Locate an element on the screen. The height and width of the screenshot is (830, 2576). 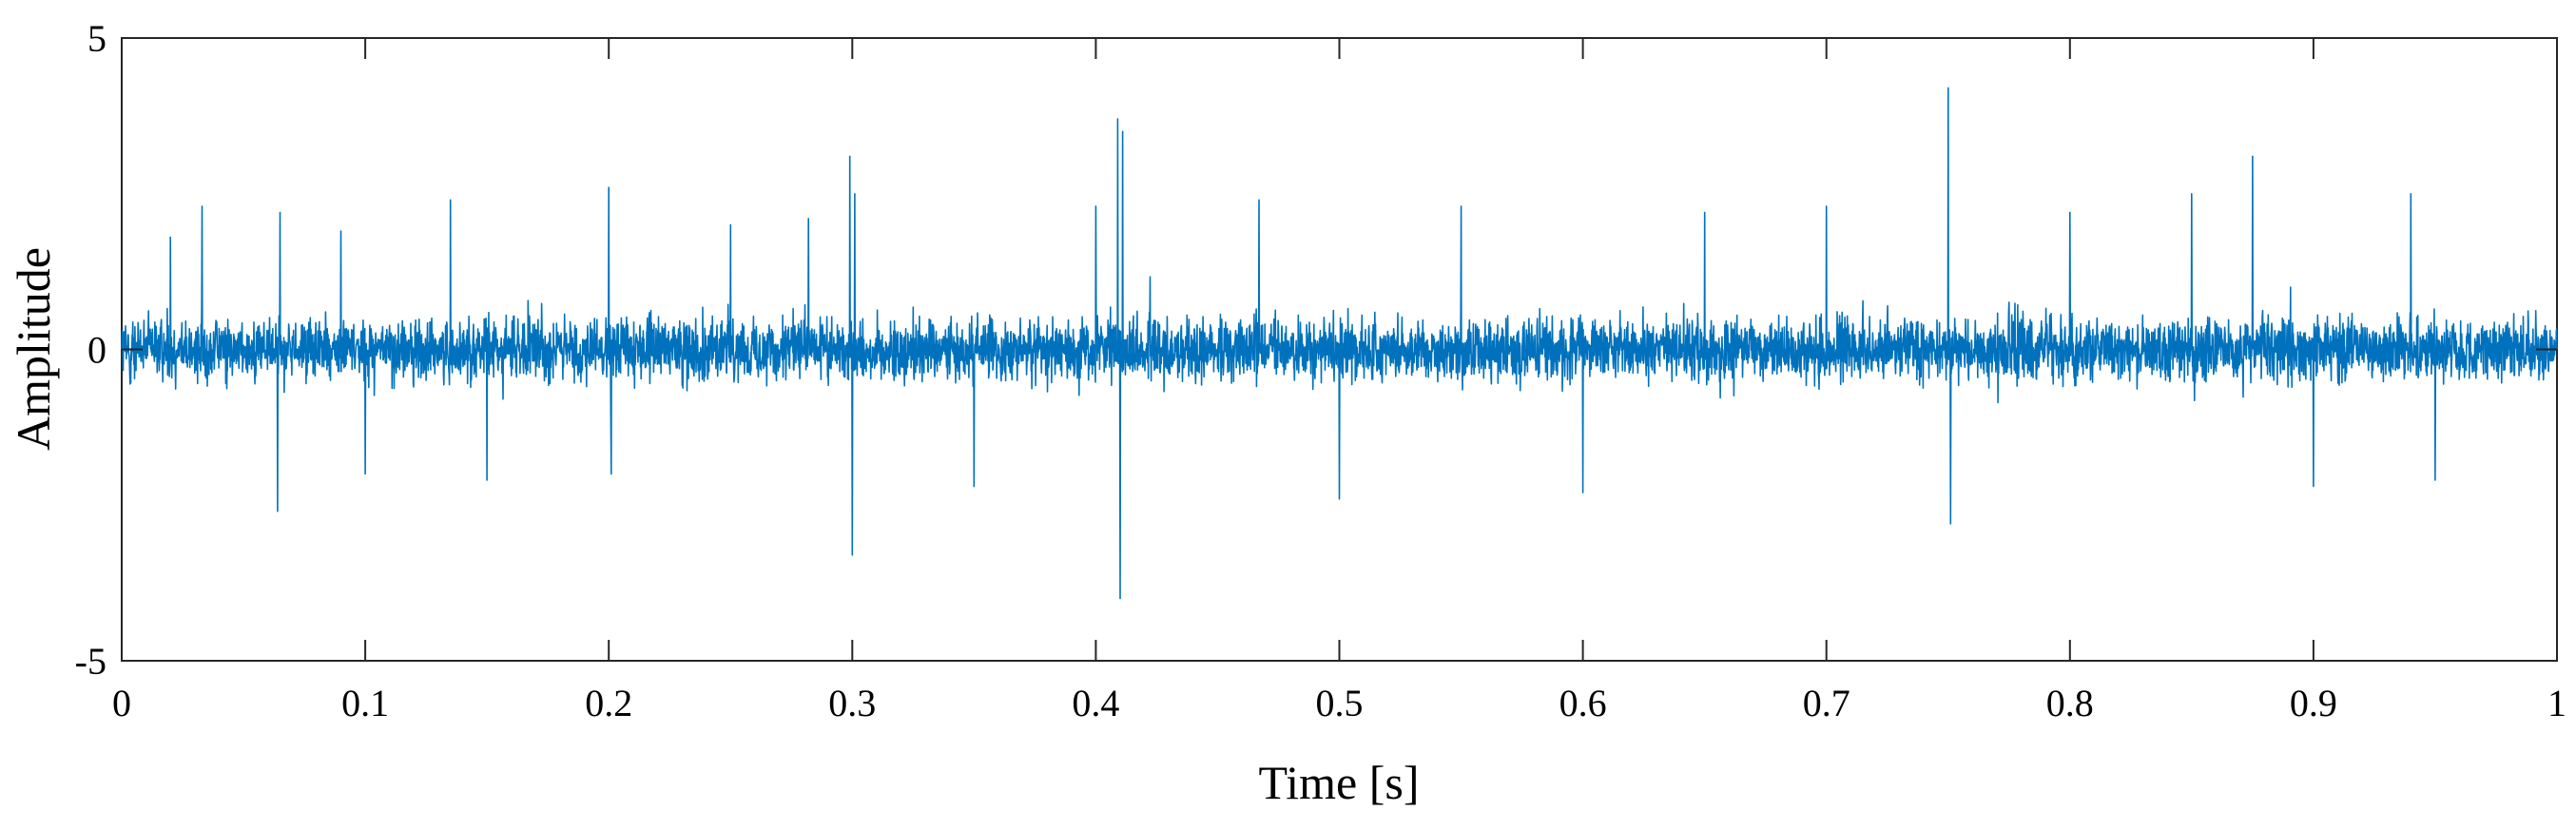
x-tick-label: 0.9 is located at coordinates (2313, 703).